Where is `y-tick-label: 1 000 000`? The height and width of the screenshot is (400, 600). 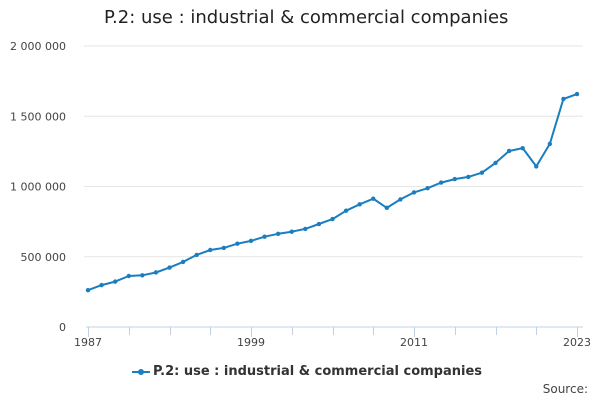
y-tick-label: 1 000 000 is located at coordinates (38, 187).